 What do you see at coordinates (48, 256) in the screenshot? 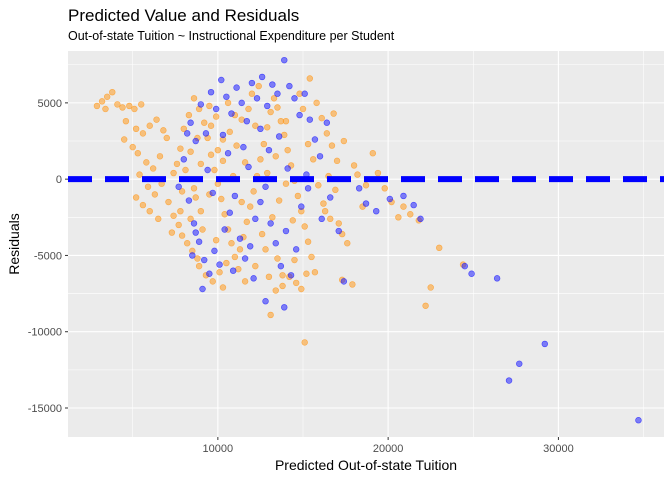
I see `y-tick-label: -5000` at bounding box center [48, 256].